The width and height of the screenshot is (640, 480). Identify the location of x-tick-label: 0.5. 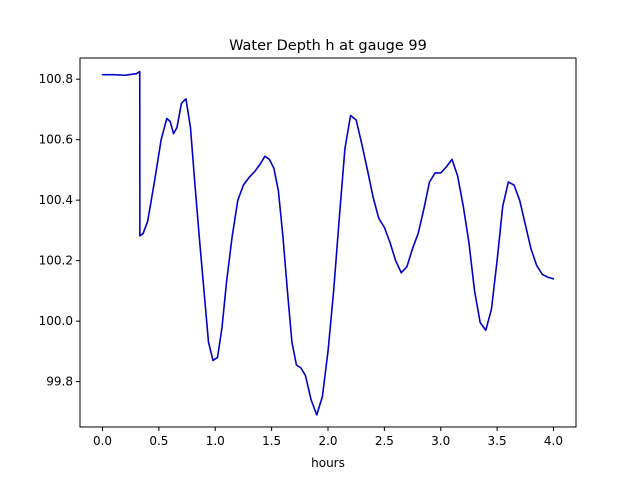
(158, 441).